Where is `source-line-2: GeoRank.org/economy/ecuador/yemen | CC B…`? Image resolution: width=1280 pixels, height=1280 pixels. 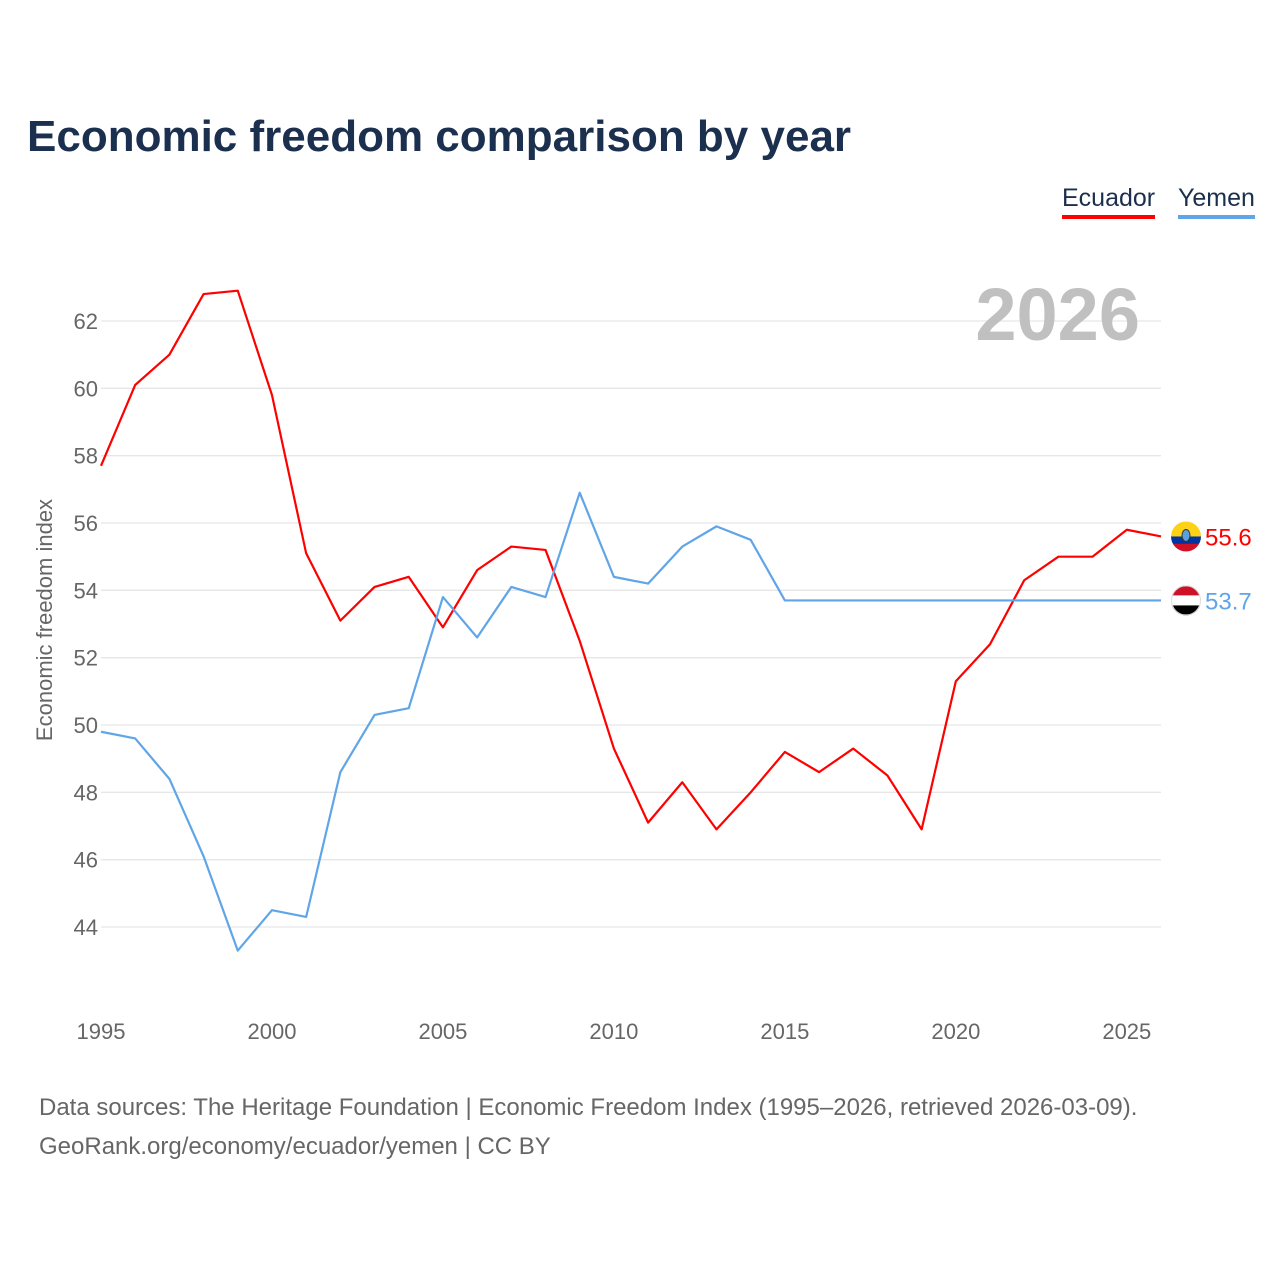 source-line-2: GeoRank.org/economy/ecuador/yemen | CC B… is located at coordinates (295, 1146).